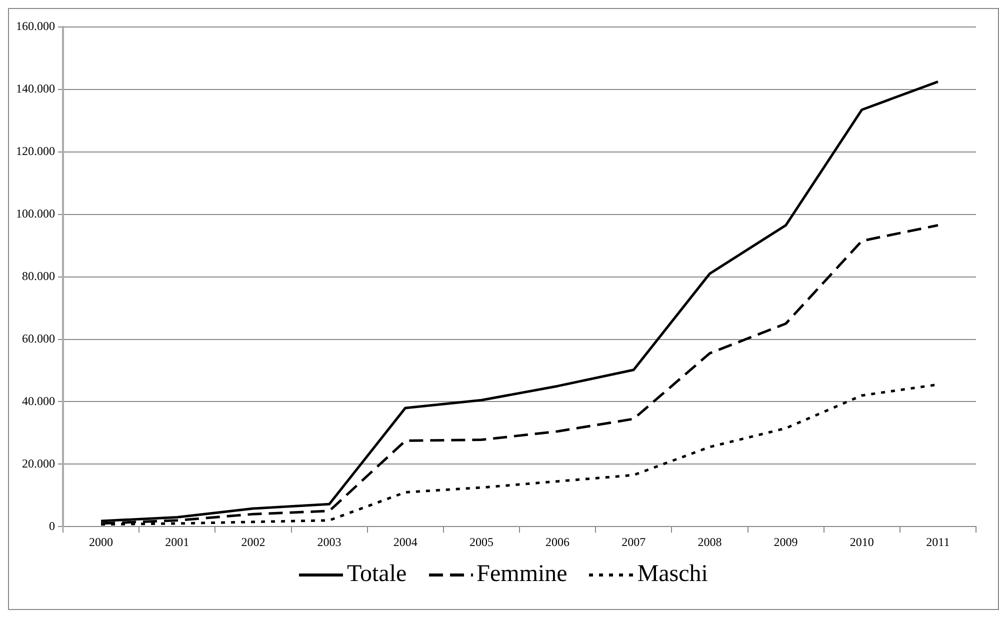 The width and height of the screenshot is (999, 624). What do you see at coordinates (938, 541) in the screenshot?
I see `x-tick-label: 2011` at bounding box center [938, 541].